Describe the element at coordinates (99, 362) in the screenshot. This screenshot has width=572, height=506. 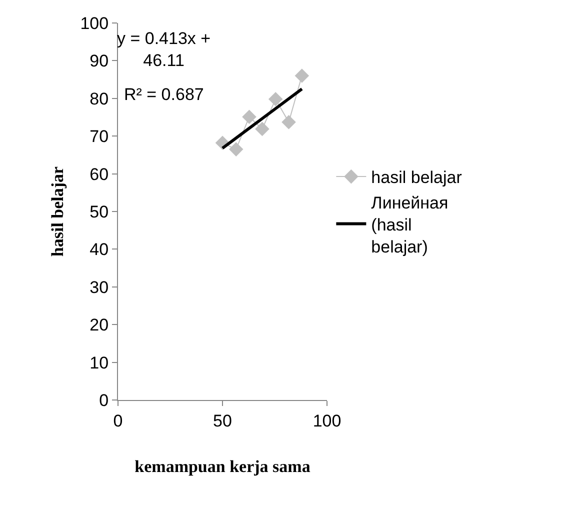
I see `y-tick-label: 10` at that location.